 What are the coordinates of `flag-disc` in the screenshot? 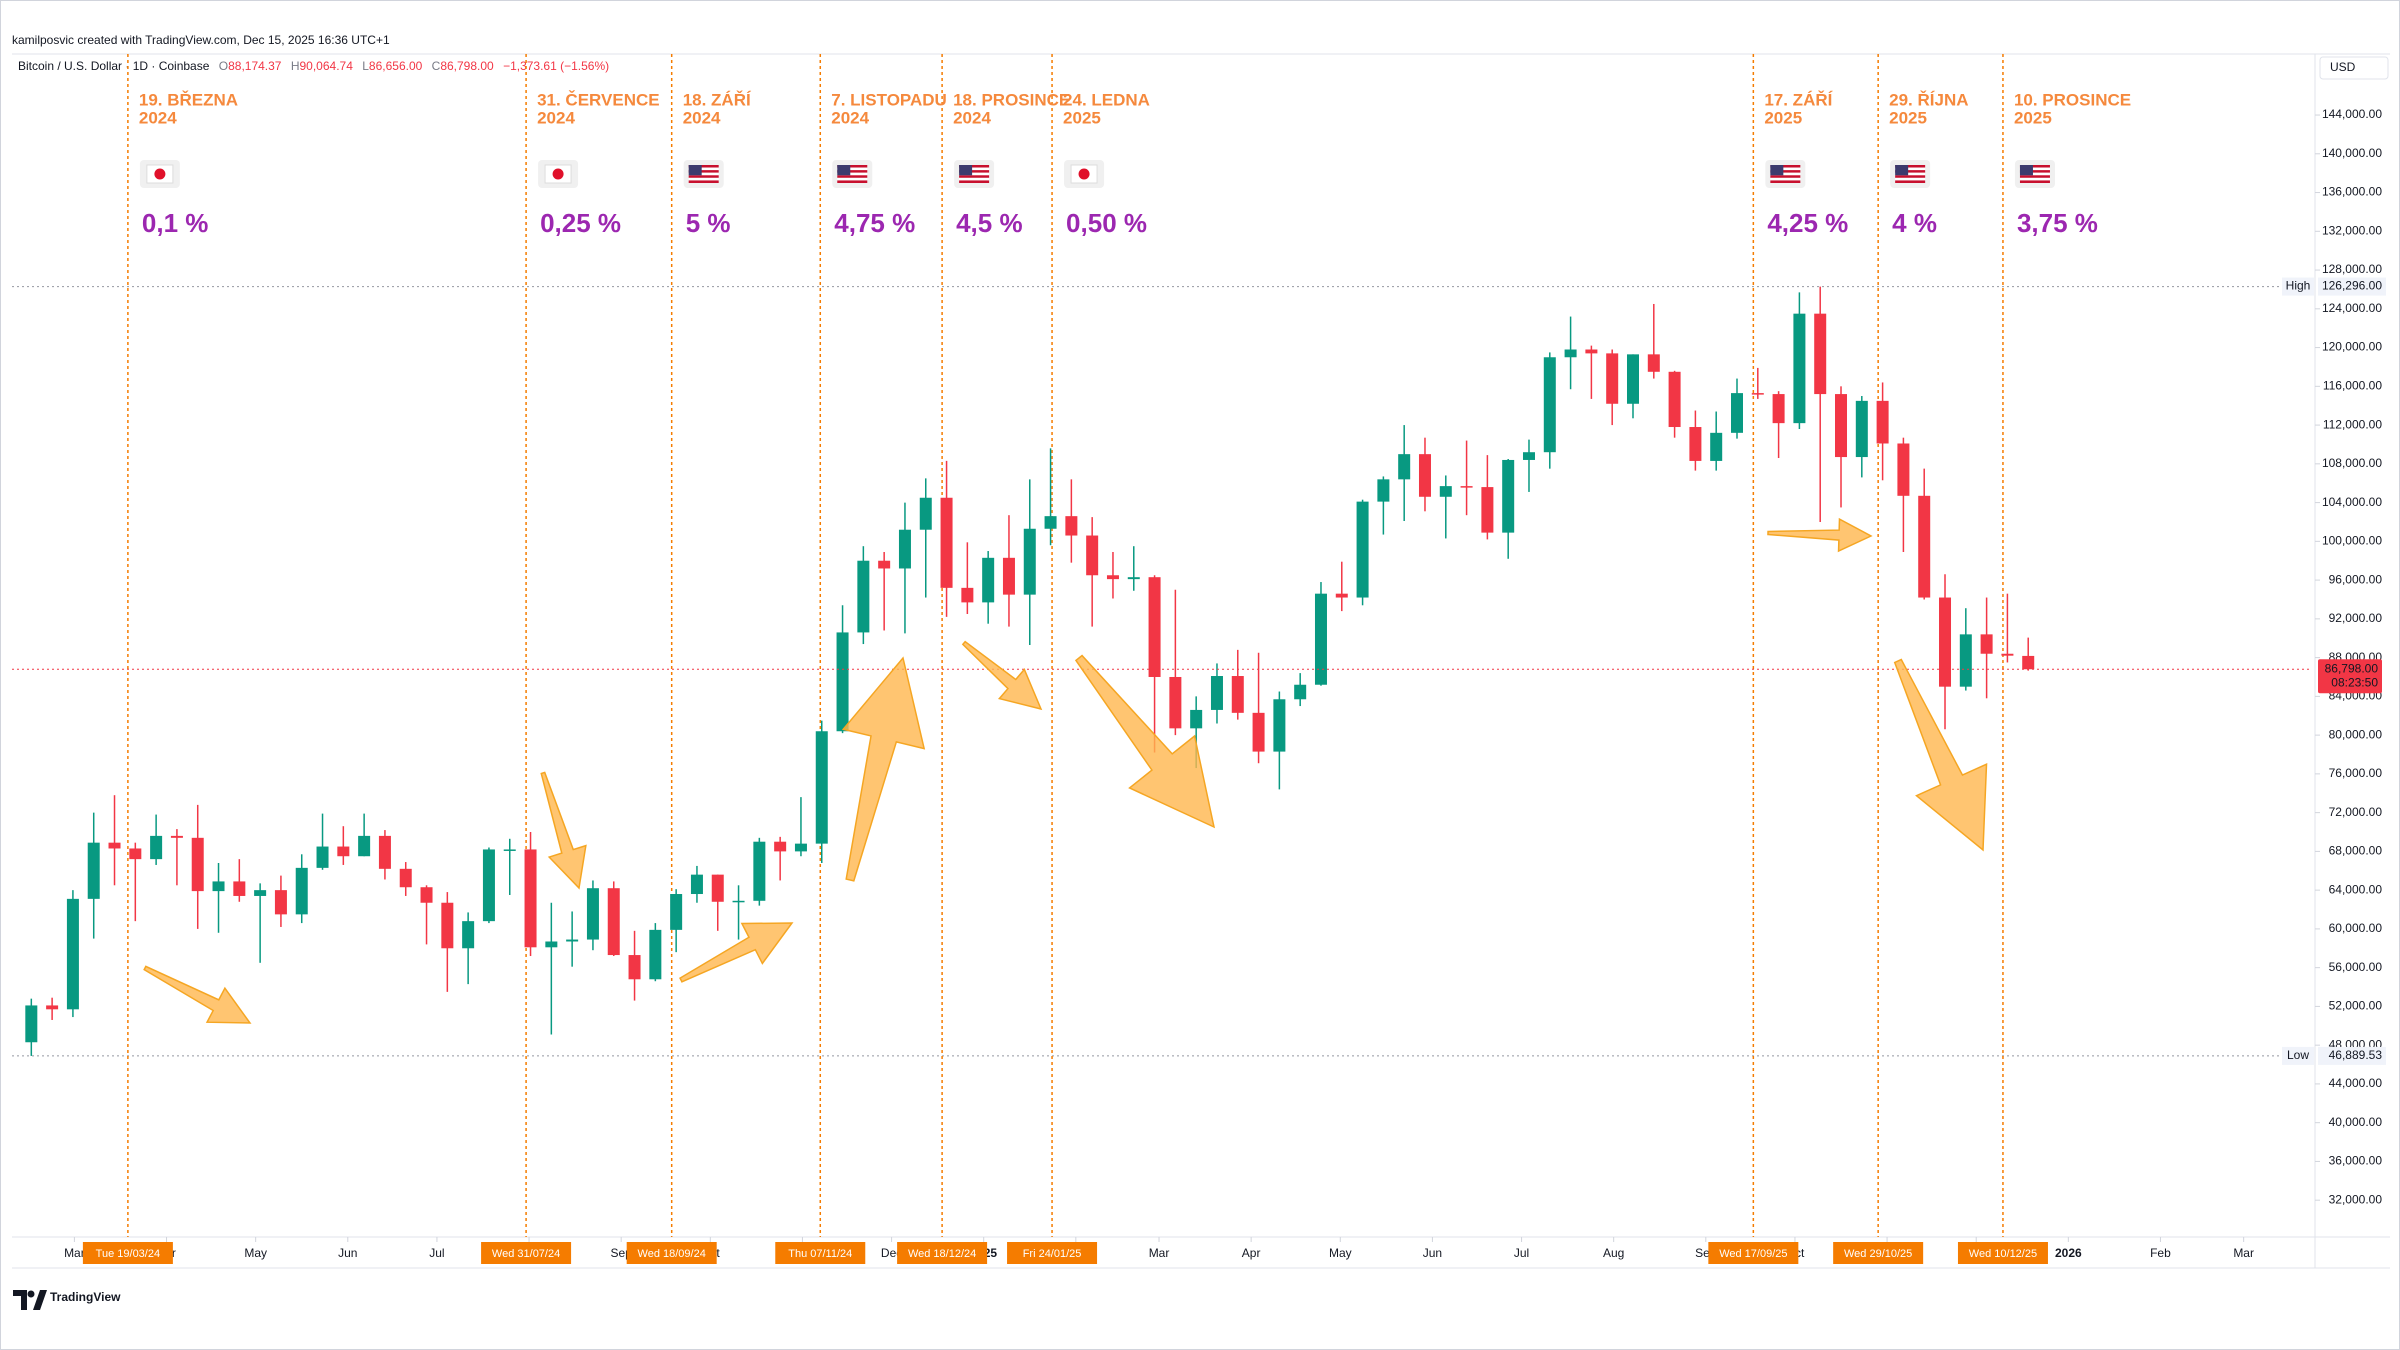 It's located at (1084, 174).